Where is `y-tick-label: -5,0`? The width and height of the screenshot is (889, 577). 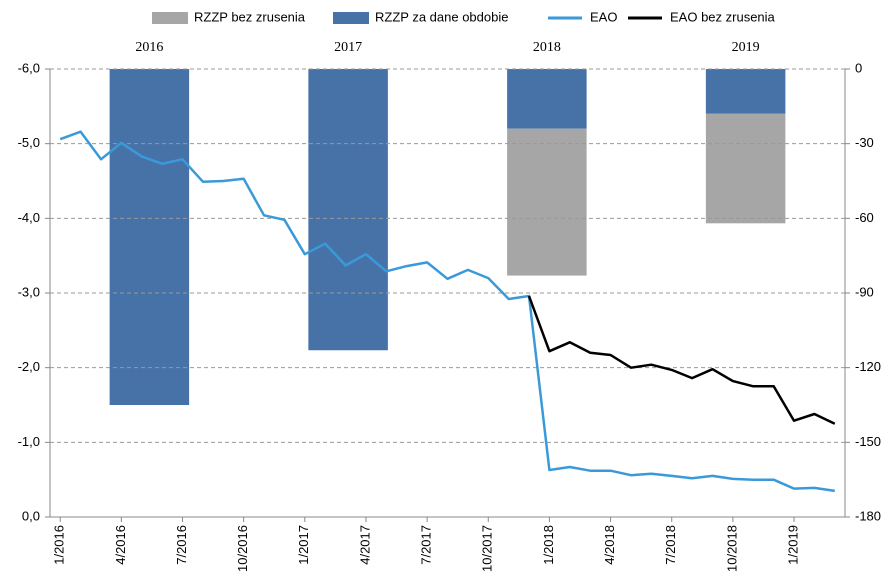 y-tick-label: -5,0 is located at coordinates (29, 142).